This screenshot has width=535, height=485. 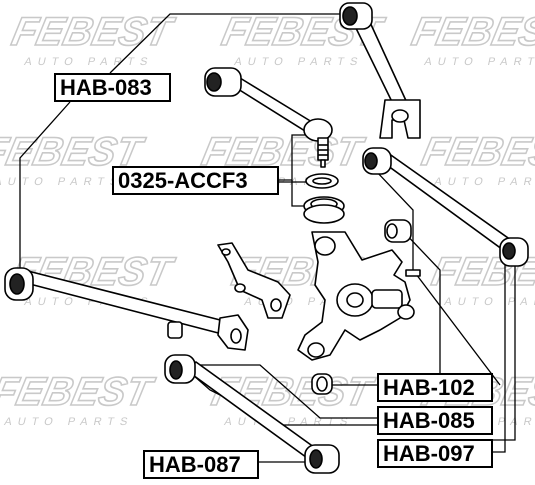 What do you see at coordinates (499, 357) in the screenshot?
I see `leader-hab097-b` at bounding box center [499, 357].